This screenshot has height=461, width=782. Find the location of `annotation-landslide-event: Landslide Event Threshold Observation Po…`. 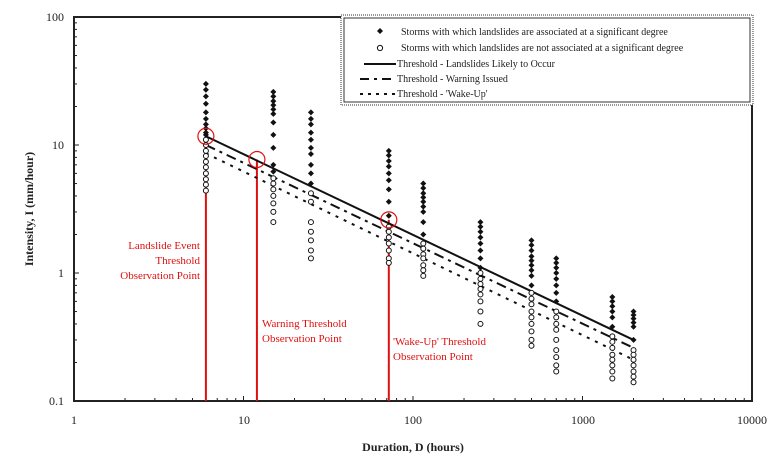

annotation-landslide-event: Landslide Event Threshold Observation Po… is located at coordinates (160, 261).